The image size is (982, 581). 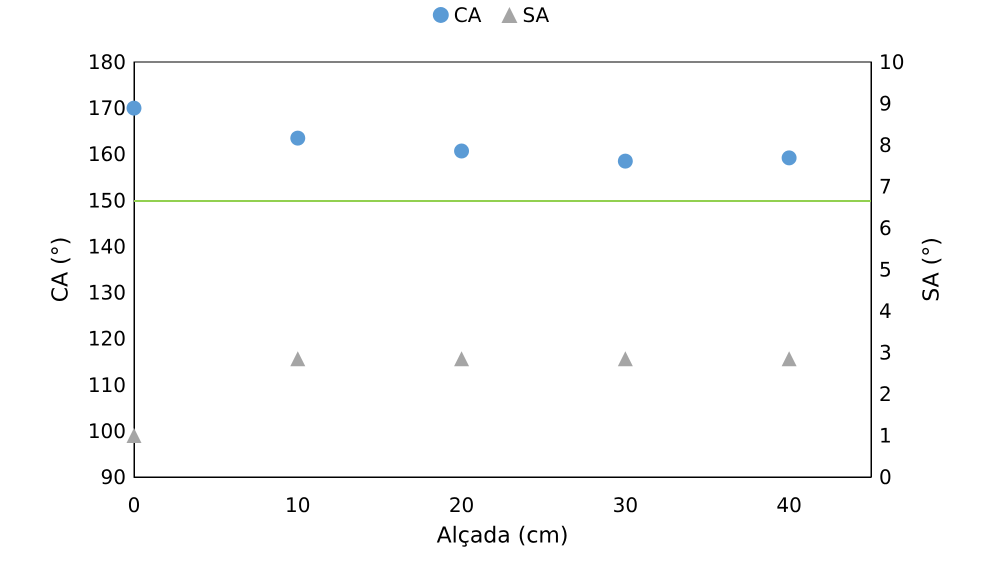 What do you see at coordinates (536, 15) in the screenshot?
I see `legend-label: SA` at bounding box center [536, 15].